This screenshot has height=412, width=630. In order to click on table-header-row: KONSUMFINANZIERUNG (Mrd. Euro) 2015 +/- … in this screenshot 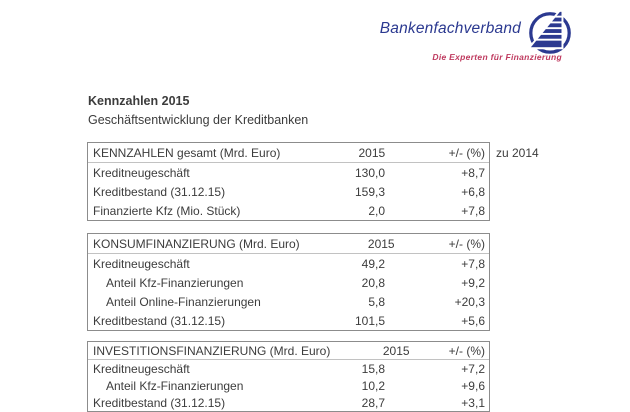, I will do `click(288, 244)`.